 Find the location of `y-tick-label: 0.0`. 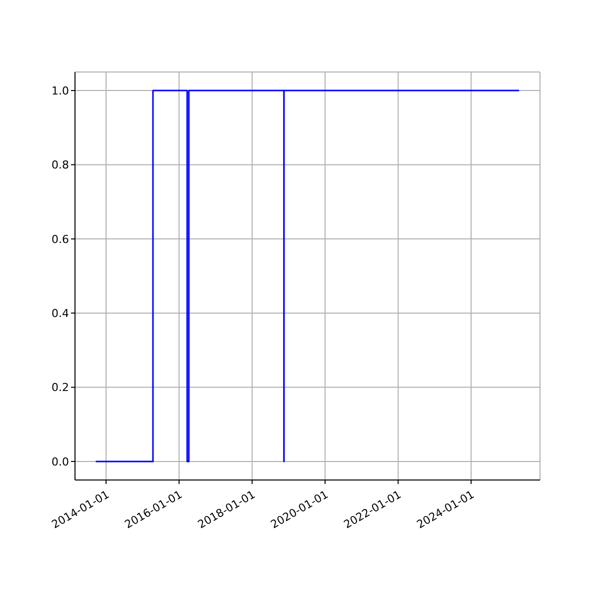

y-tick-label: 0.0 is located at coordinates (60, 461).